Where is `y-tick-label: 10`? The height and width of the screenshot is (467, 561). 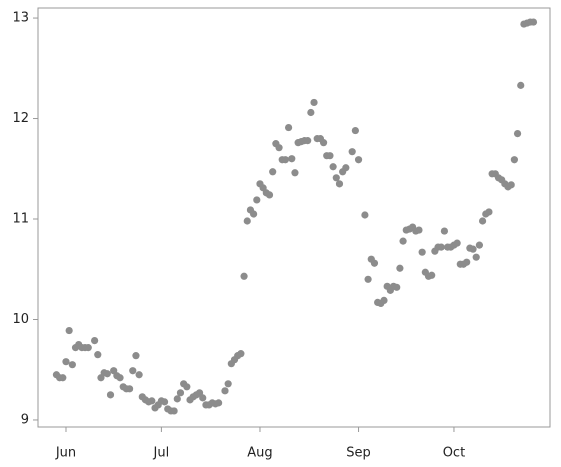 y-tick-label: 10 is located at coordinates (20, 319).